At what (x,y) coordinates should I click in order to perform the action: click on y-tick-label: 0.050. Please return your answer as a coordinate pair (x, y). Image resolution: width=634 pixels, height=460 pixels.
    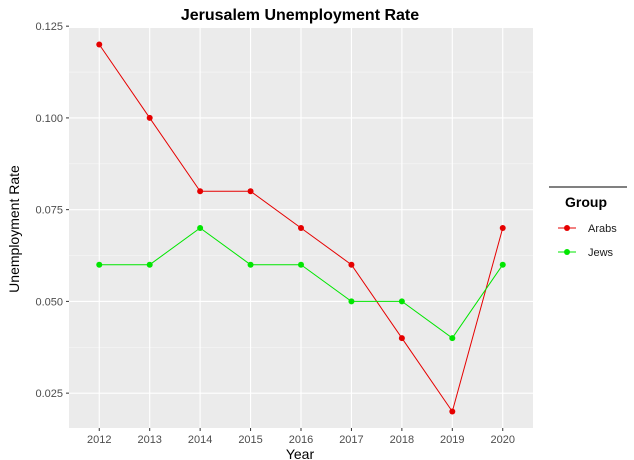
    Looking at the image, I should click on (49, 302).